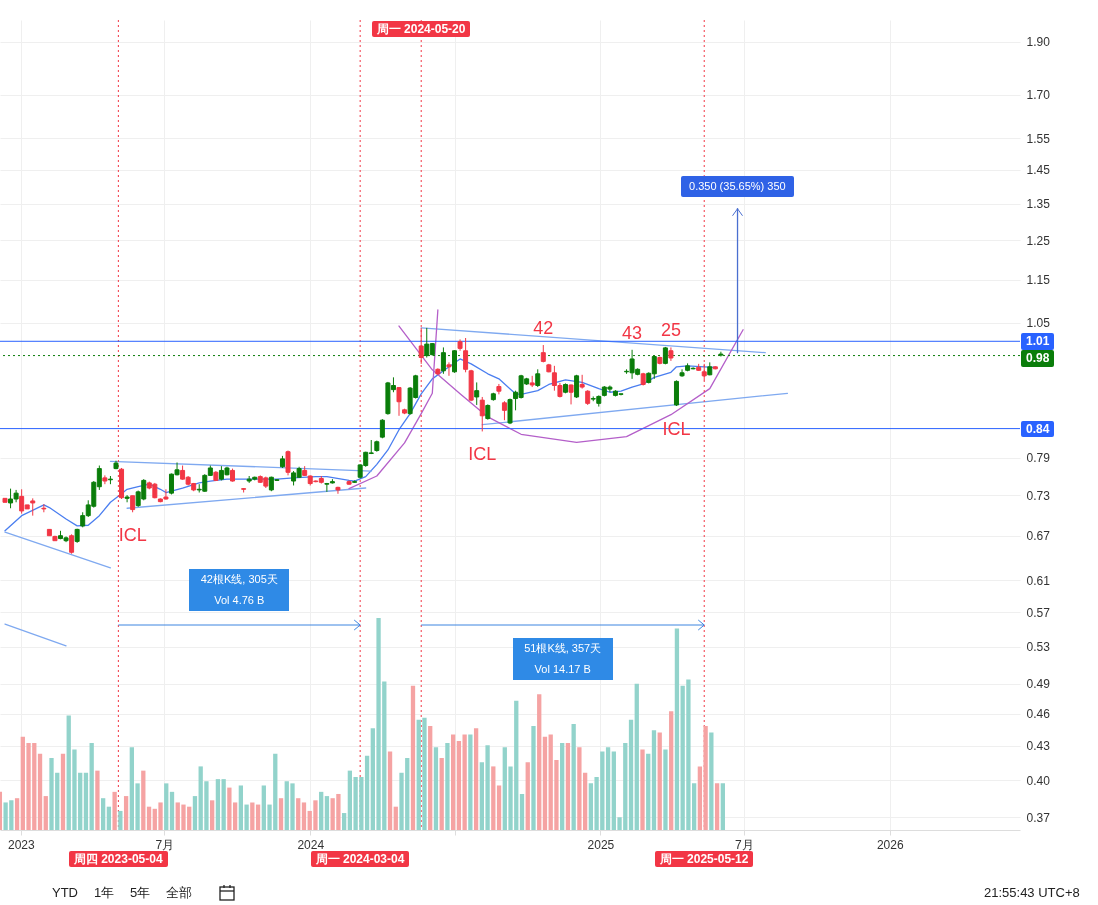 The width and height of the screenshot is (1098, 905). I want to click on y-tick-label: 1.55, so click(1038, 138).